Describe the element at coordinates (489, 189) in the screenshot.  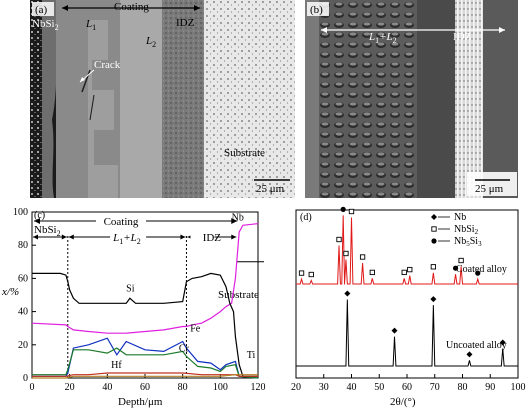
I see `scale-bar-b: 25 μm` at that location.